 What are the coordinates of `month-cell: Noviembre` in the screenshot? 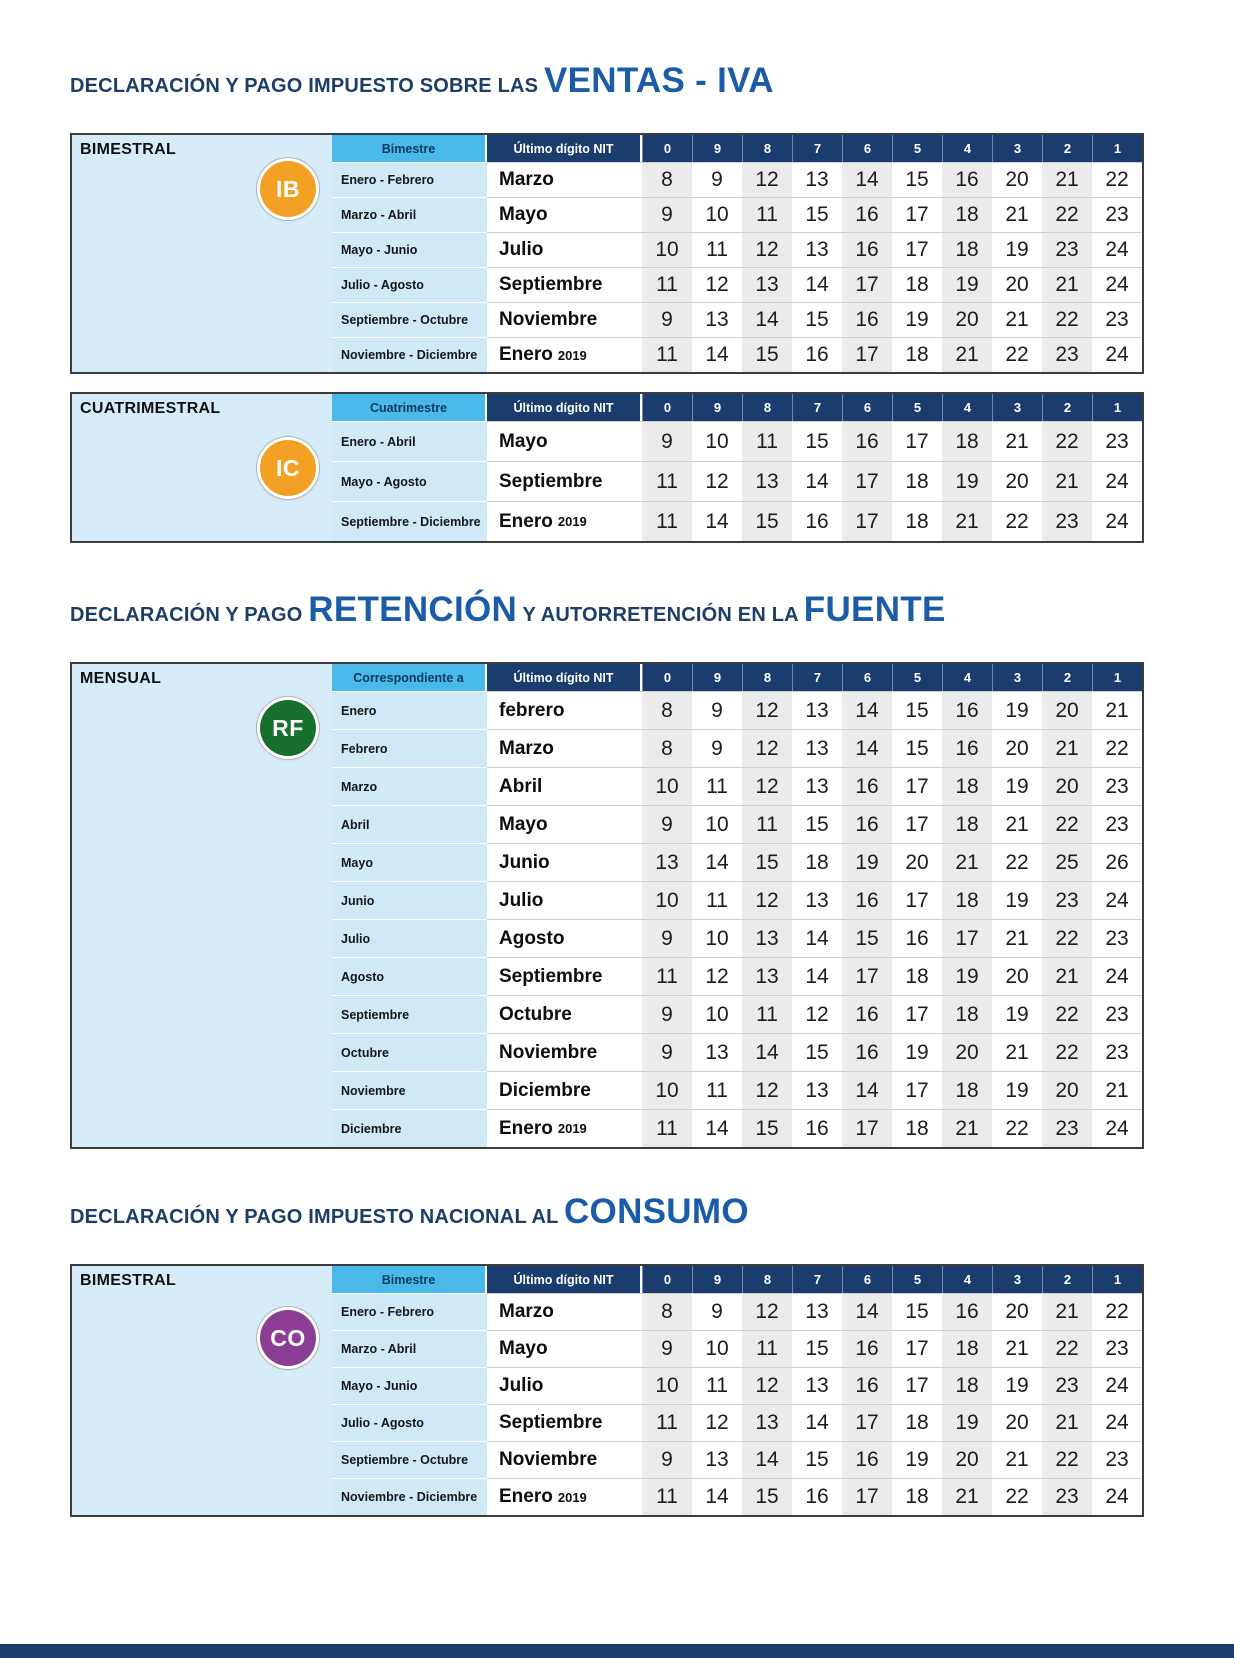 It's located at (564, 1459).